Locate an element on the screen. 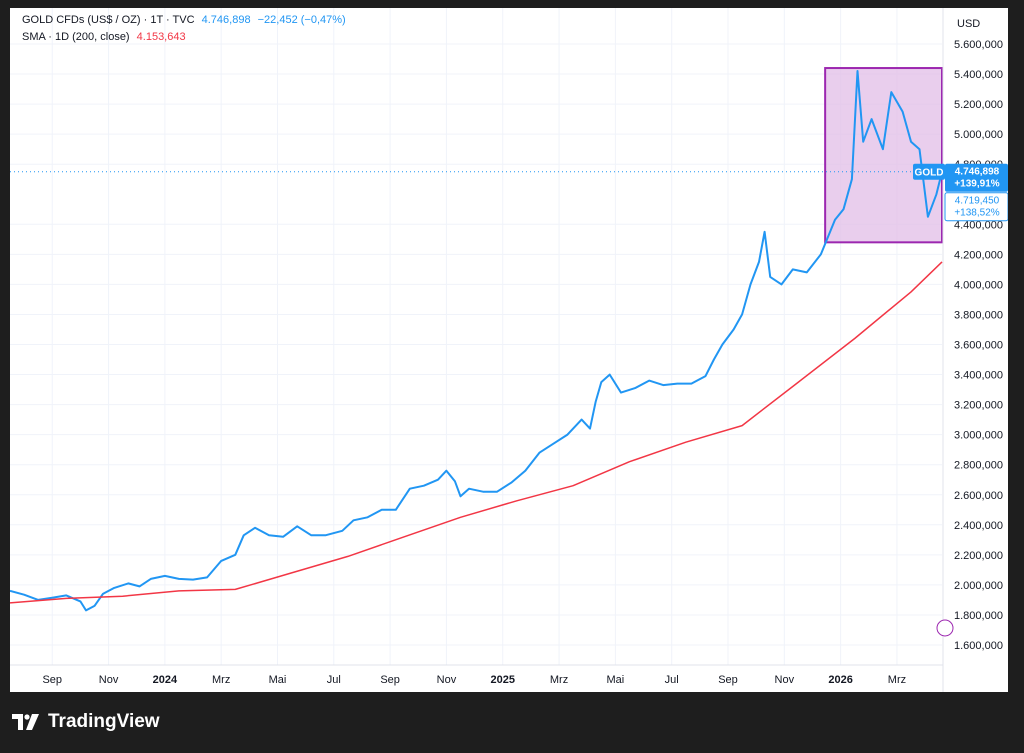 The width and height of the screenshot is (1024, 753). last-price: 4.746,898 is located at coordinates (226, 20).